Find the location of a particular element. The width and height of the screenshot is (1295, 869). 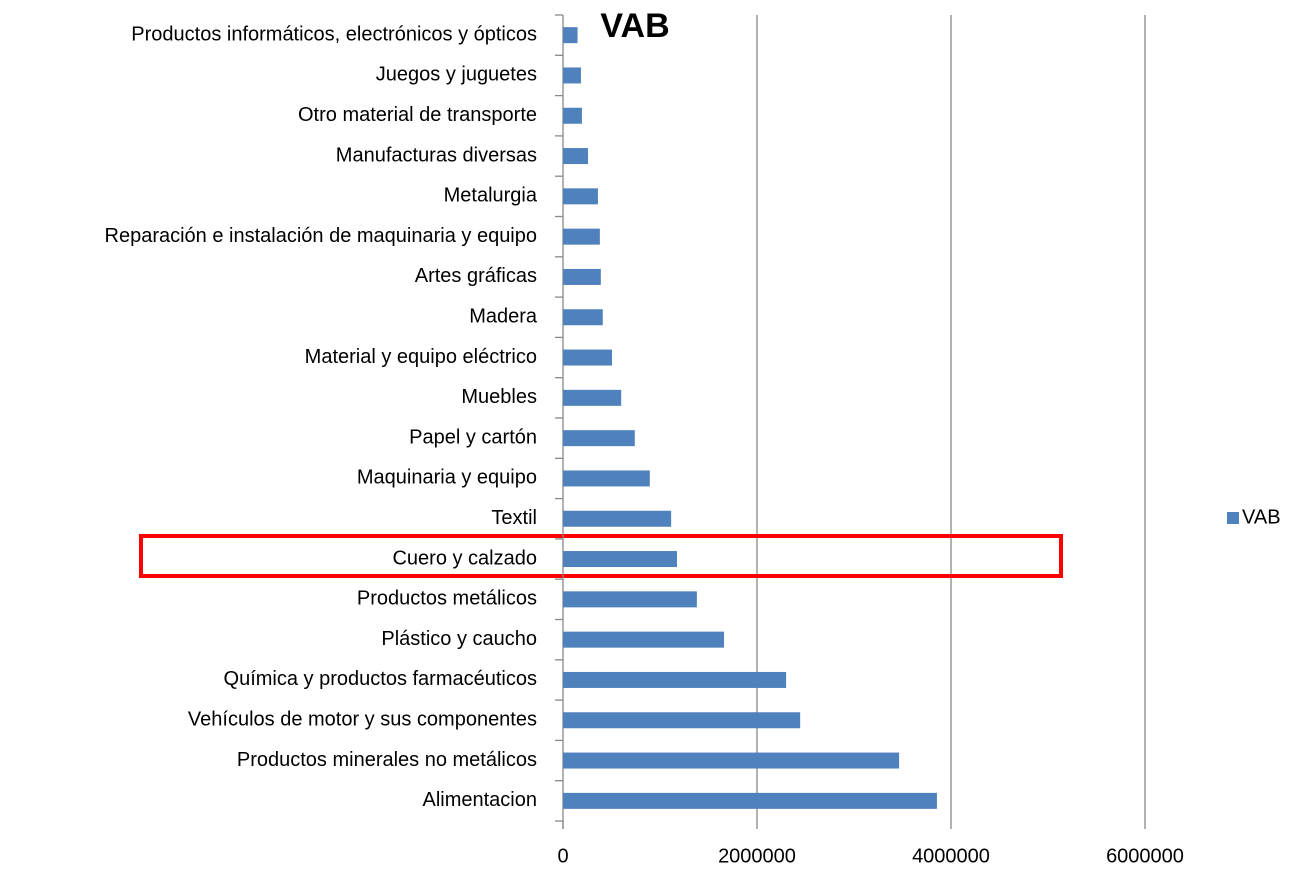

y-tick-label: Juegos y juguetes is located at coordinates (456, 75).